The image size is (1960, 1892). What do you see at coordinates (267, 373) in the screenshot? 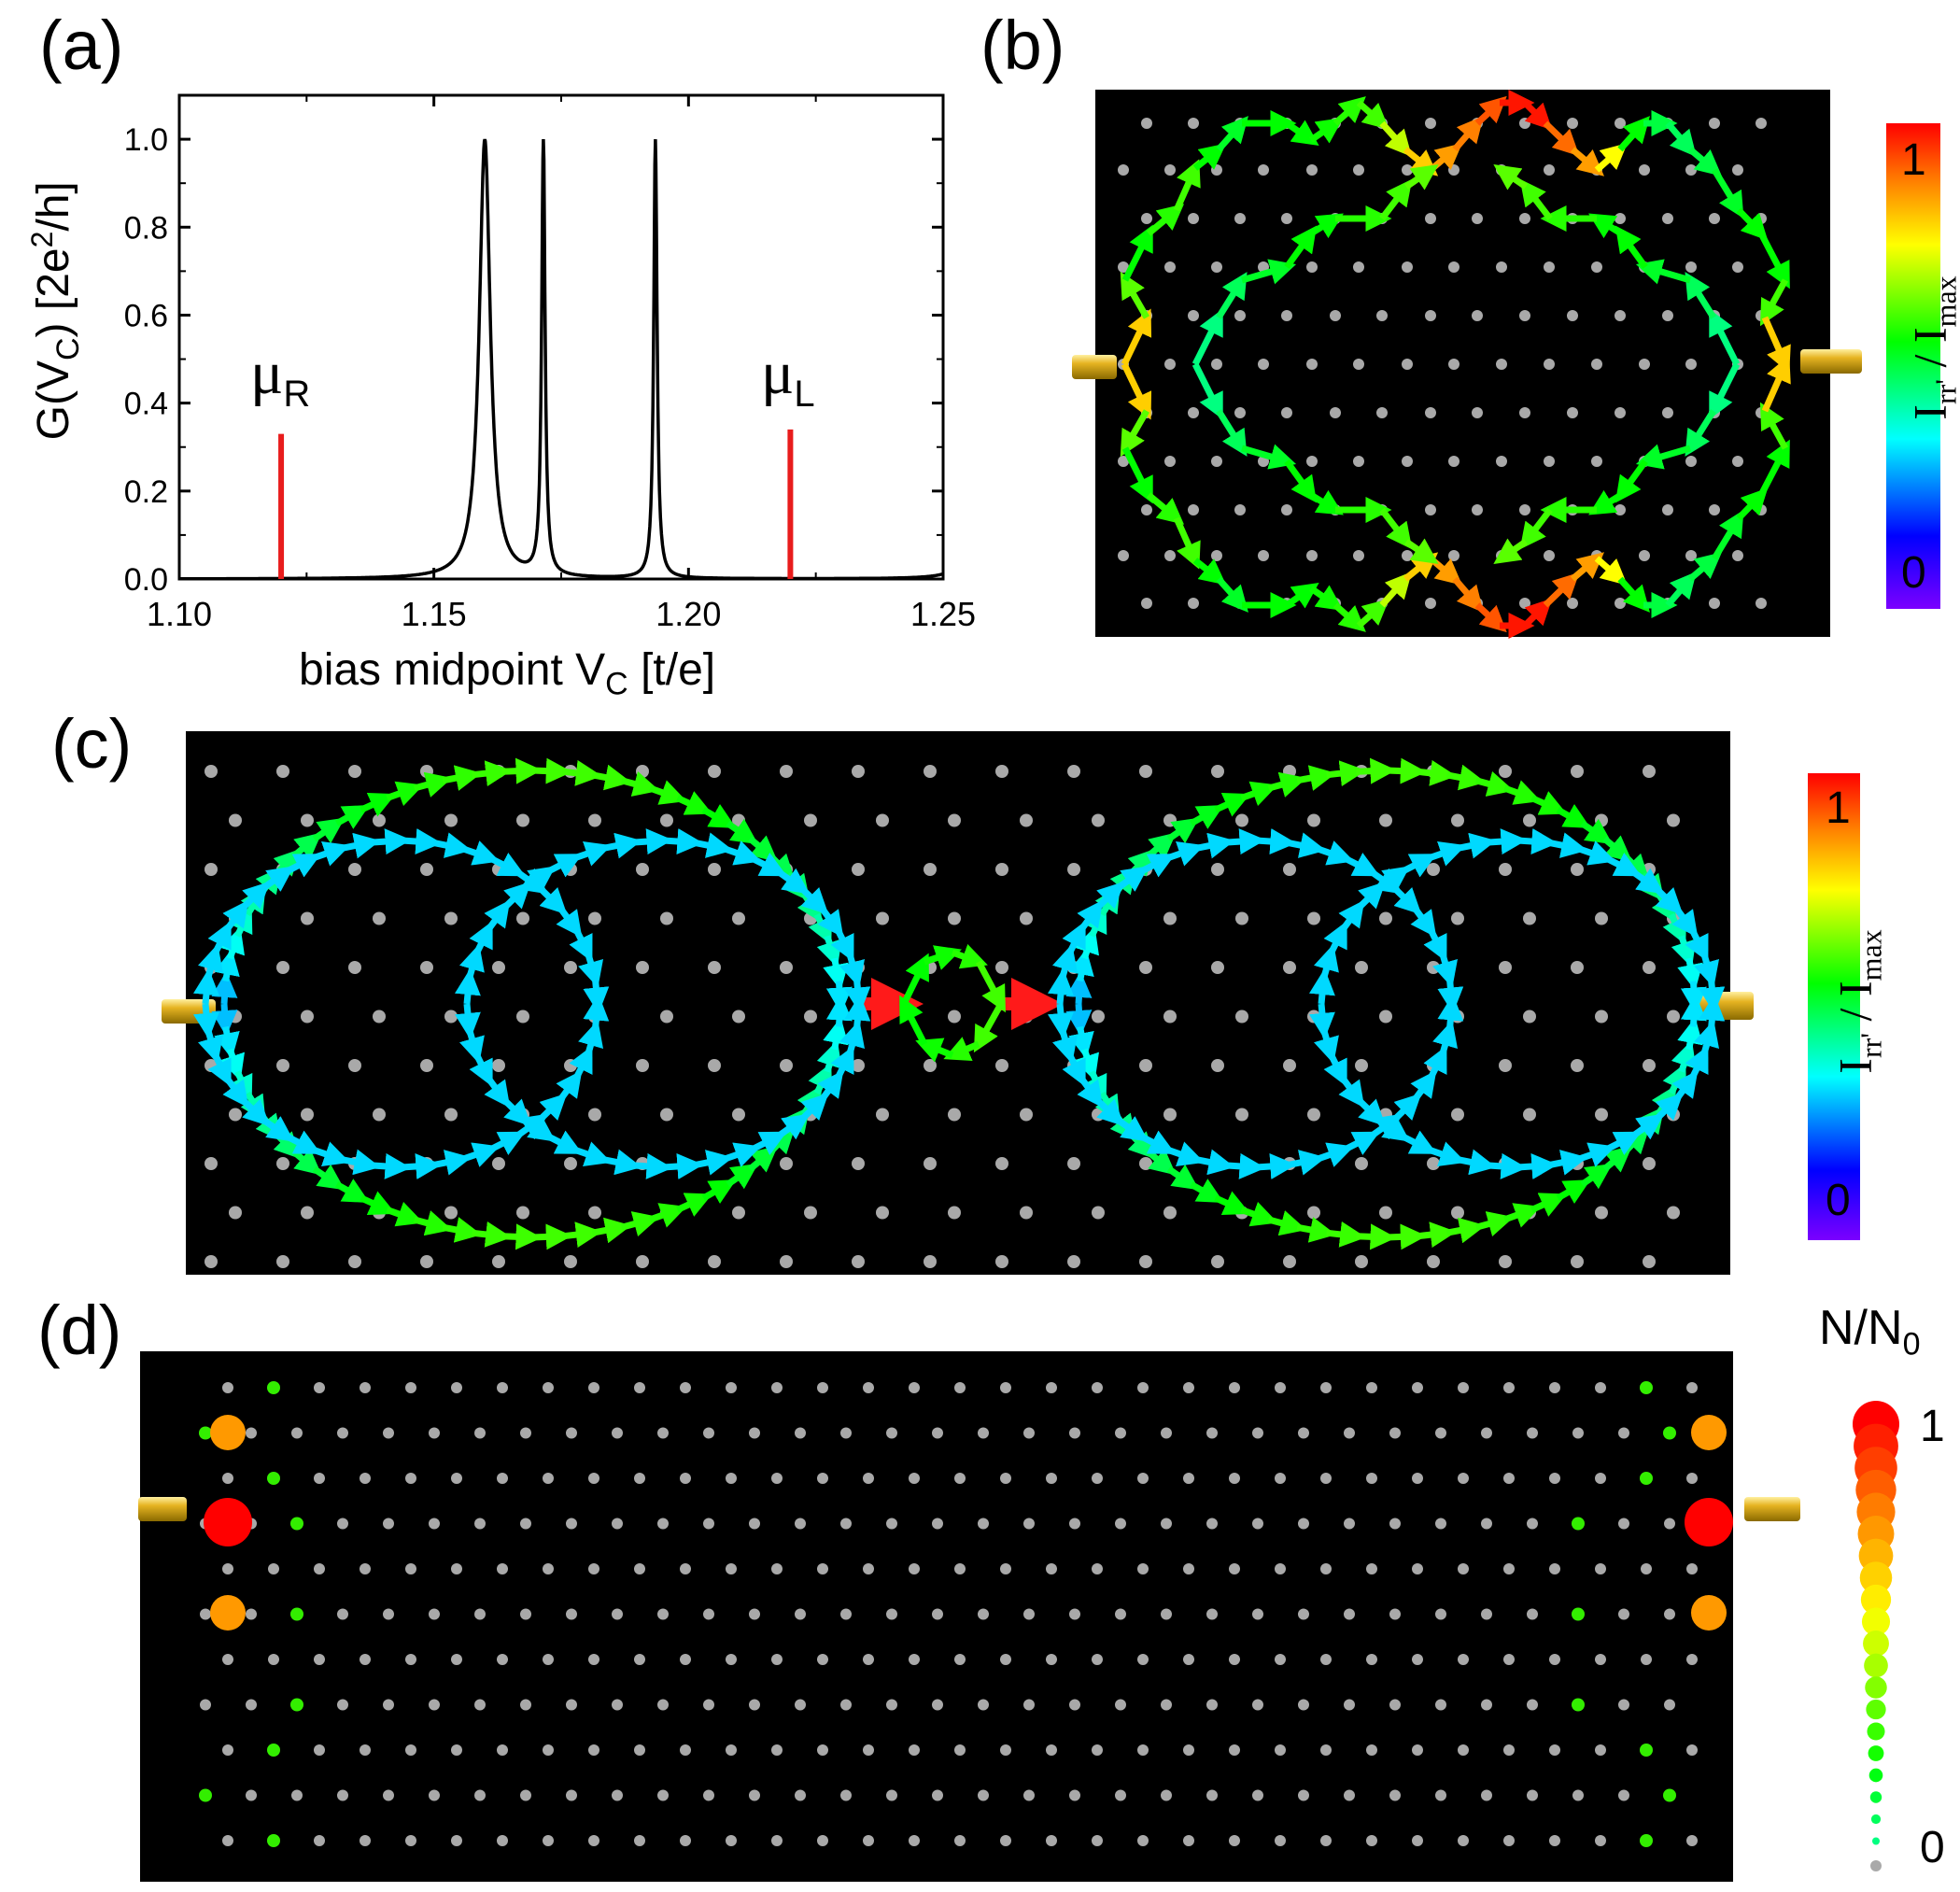
I see `mu-r-symbol: μ` at bounding box center [267, 373].